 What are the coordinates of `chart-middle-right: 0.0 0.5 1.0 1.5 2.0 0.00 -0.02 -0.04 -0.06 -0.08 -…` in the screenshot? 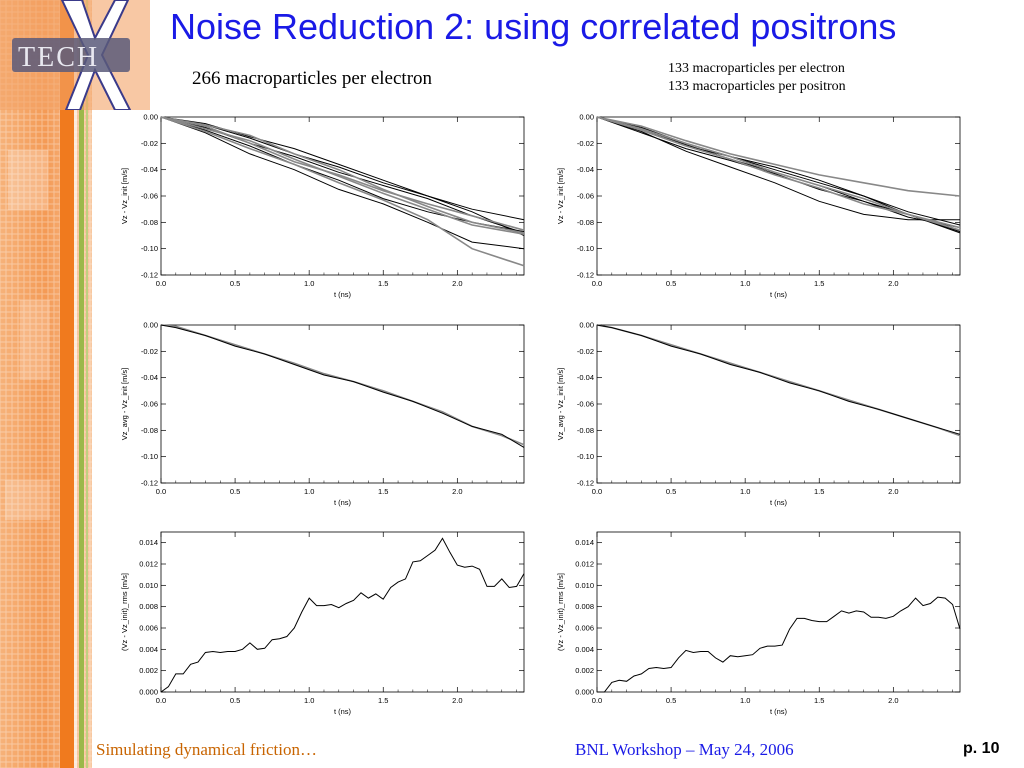 It's located at (758, 414).